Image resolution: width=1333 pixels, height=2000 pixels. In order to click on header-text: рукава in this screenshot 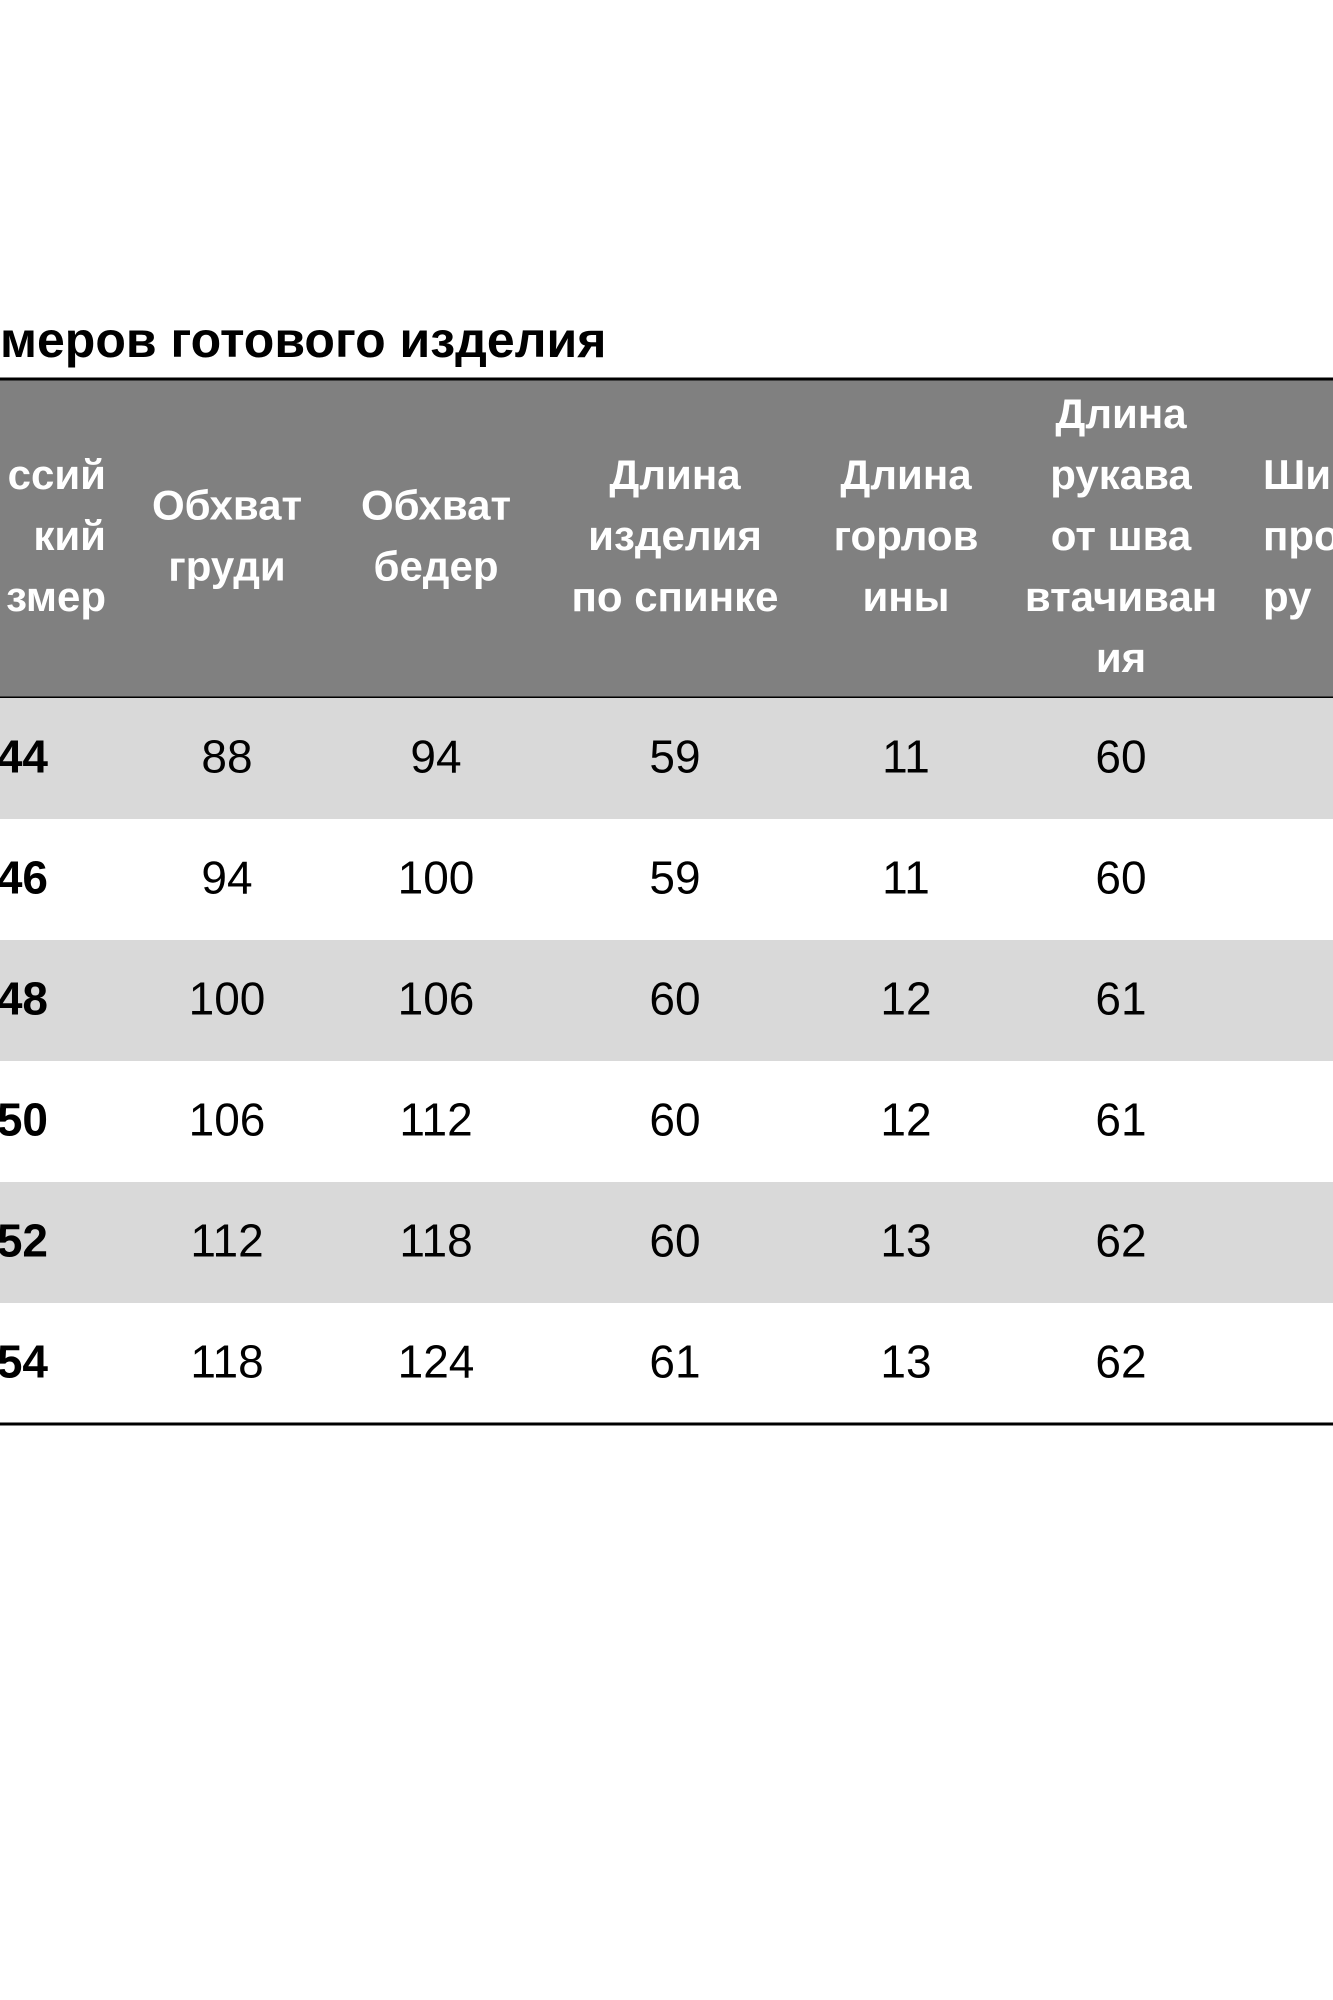, I will do `click(1121, 474)`.